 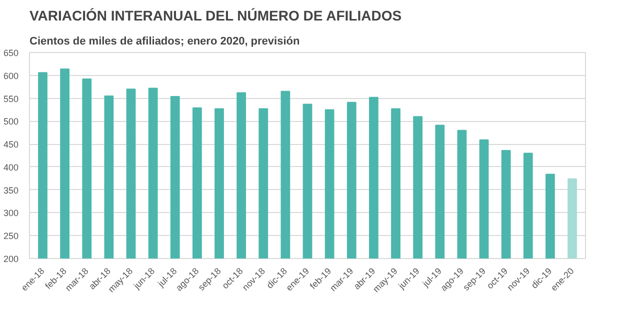 I want to click on y-tick-label: 250, so click(x=11, y=236).